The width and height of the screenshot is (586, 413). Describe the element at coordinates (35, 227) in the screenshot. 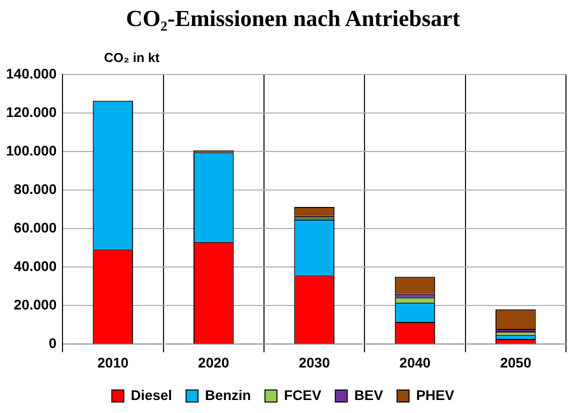

I see `y-tick-label: 60.000` at that location.